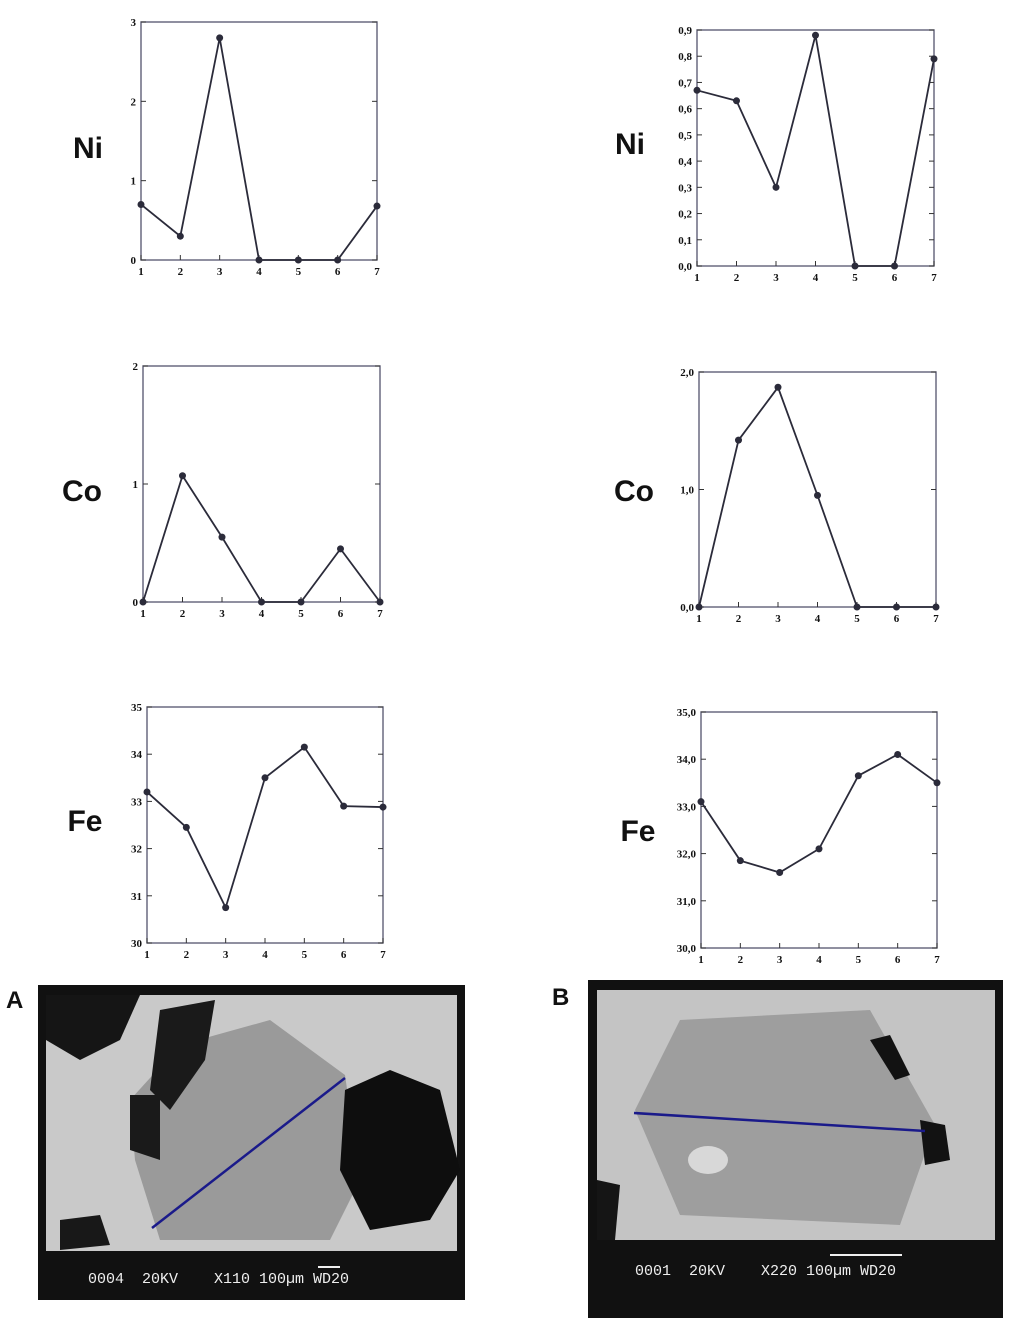  What do you see at coordinates (137, 944) in the screenshot?
I see `y-tick-label: 30` at bounding box center [137, 944].